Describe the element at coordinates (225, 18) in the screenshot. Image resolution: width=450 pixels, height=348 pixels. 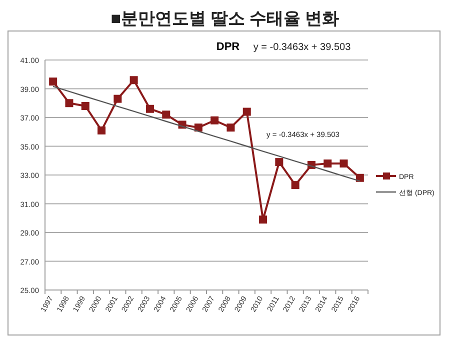
I see `chart-title: ■분만연도별 딸소 수태율 변화` at that location.